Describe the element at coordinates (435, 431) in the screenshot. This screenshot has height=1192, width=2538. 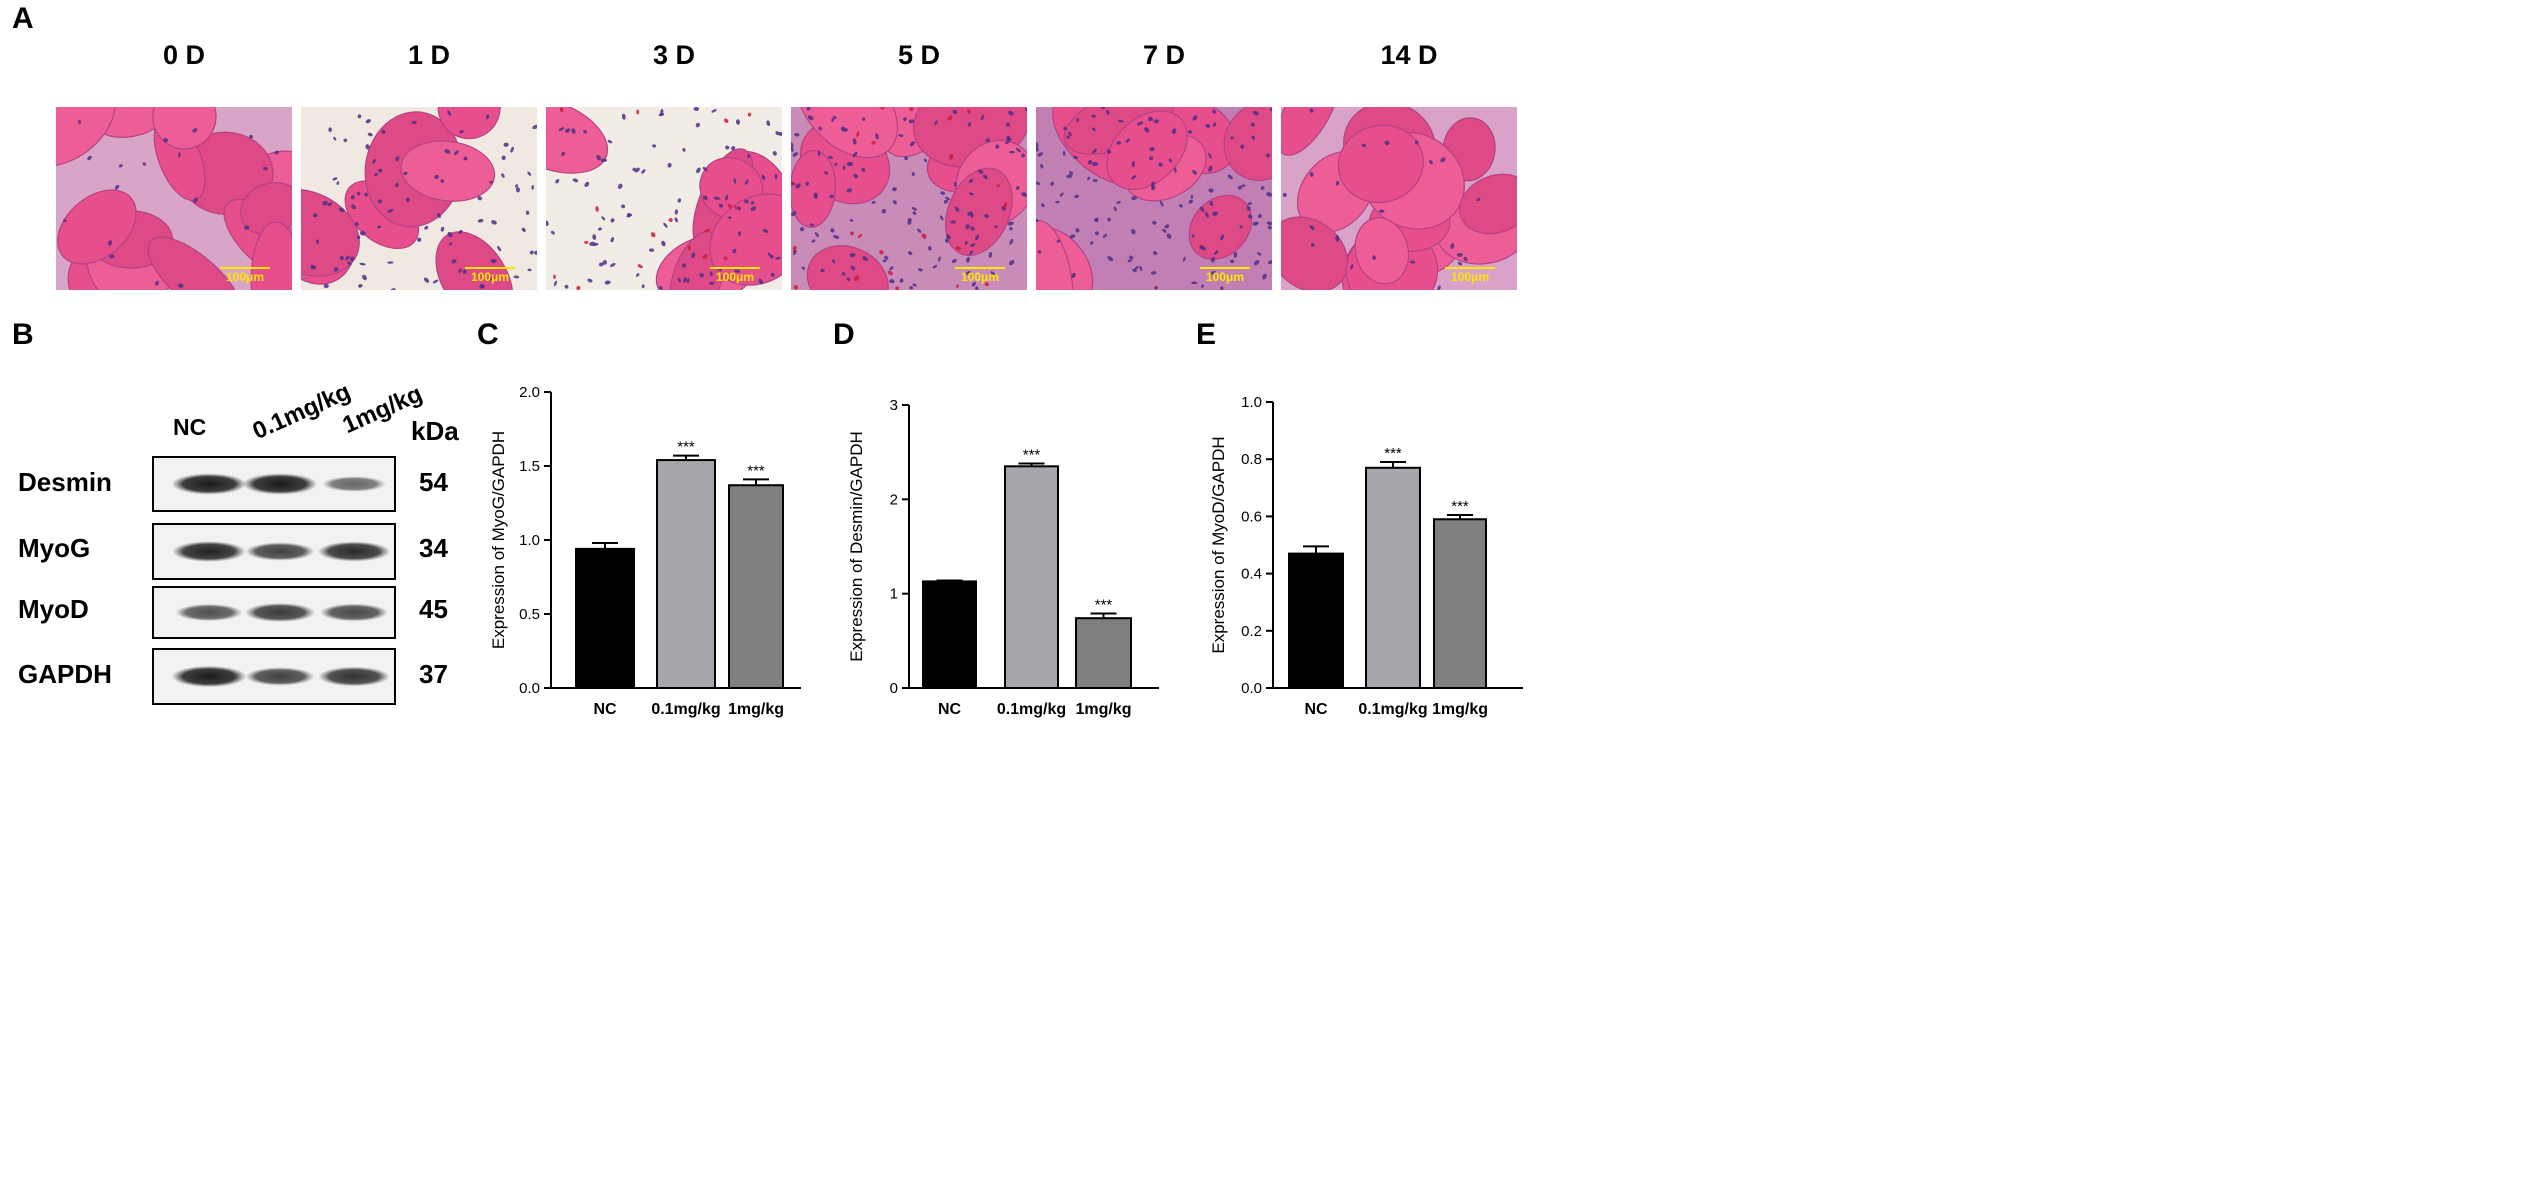
I see `wb-kda-header: kDa` at that location.